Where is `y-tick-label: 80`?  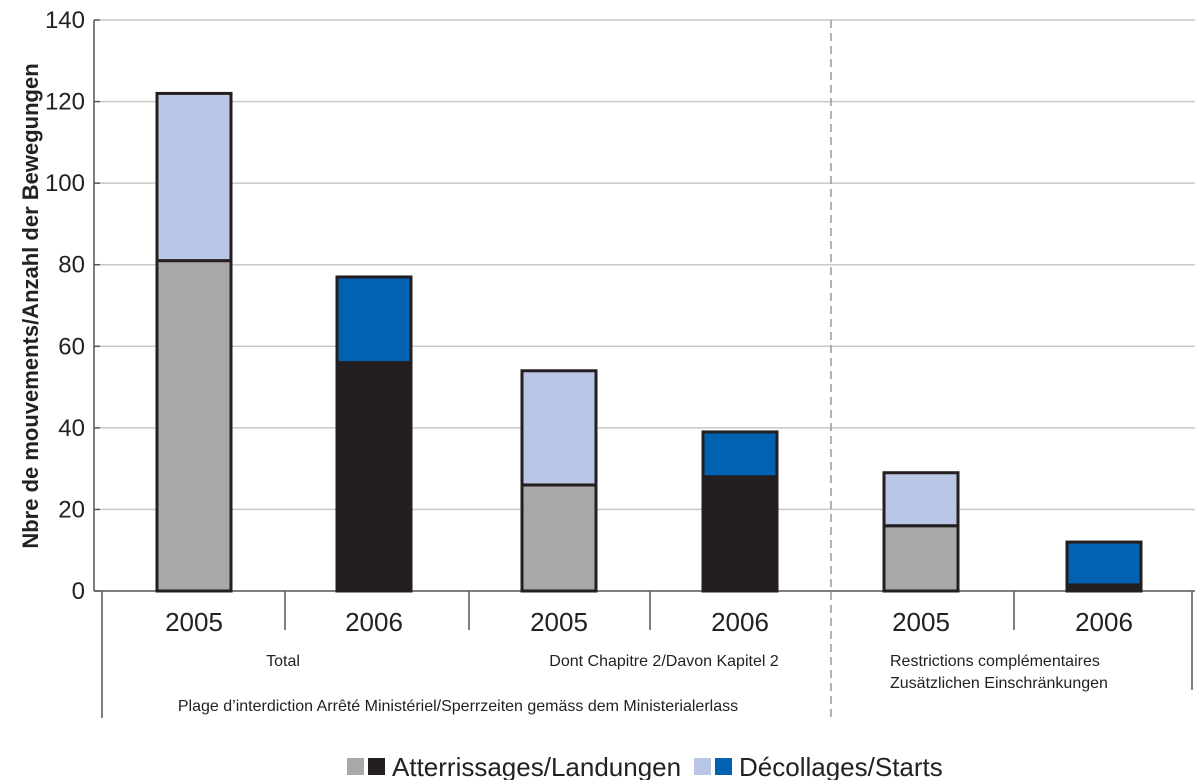 y-tick-label: 80 is located at coordinates (71, 265).